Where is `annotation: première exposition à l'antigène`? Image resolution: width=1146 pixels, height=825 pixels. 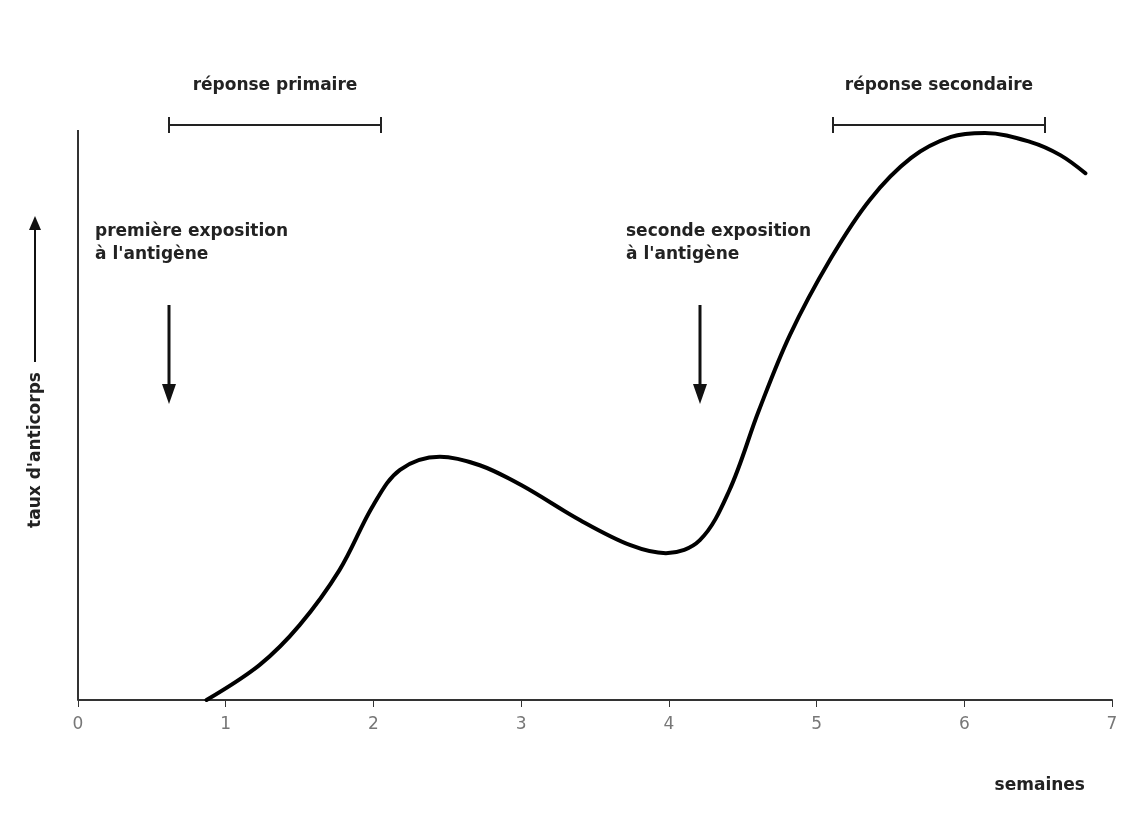 annotation: première exposition à l'antigène is located at coordinates (192, 241).